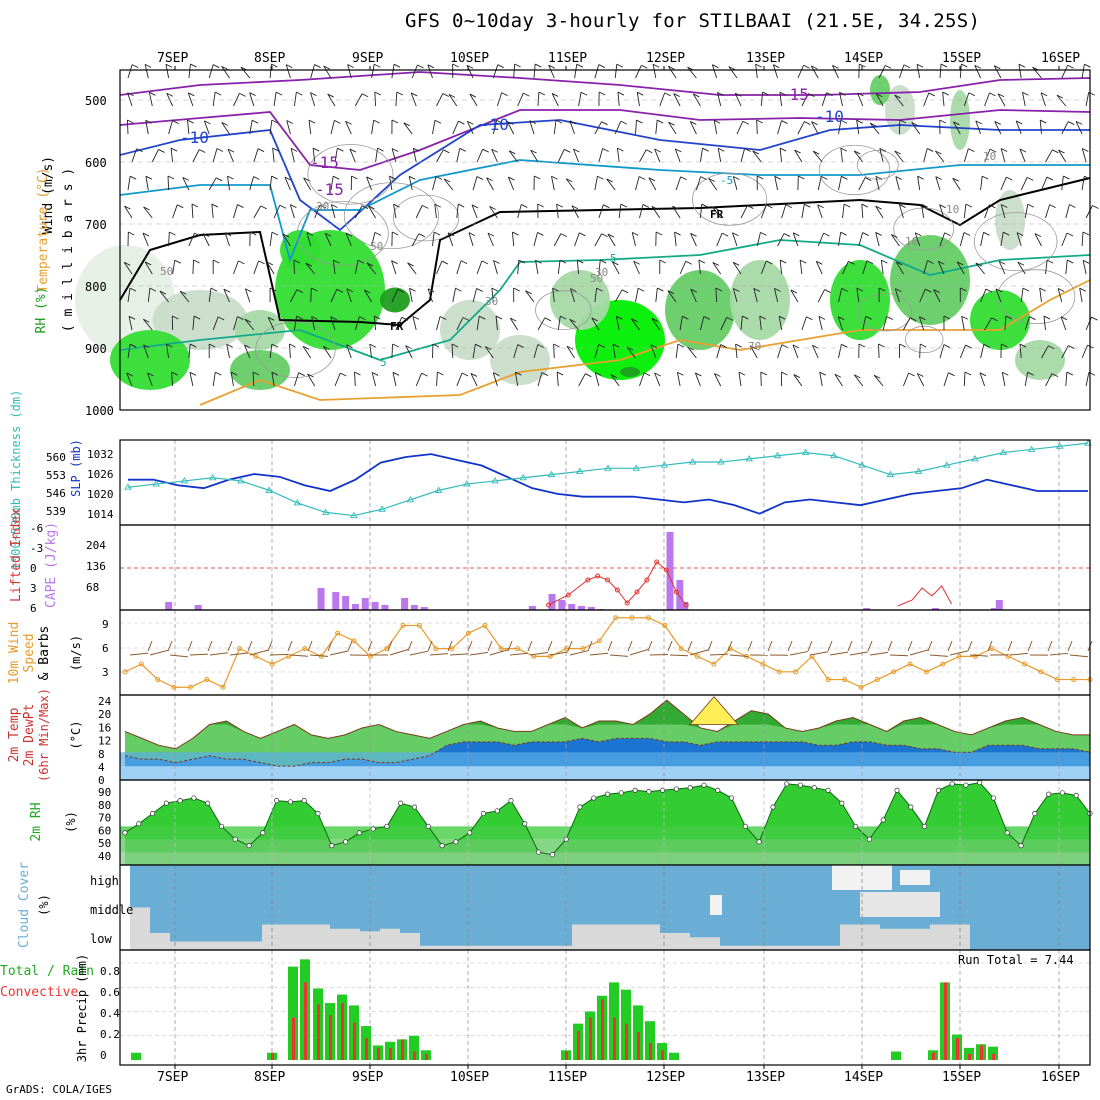 Image resolution: width=1100 pixels, height=1100 pixels. What do you see at coordinates (14, 653) in the screenshot?
I see `ylabel-wind-10m: 10m Wind` at bounding box center [14, 653].